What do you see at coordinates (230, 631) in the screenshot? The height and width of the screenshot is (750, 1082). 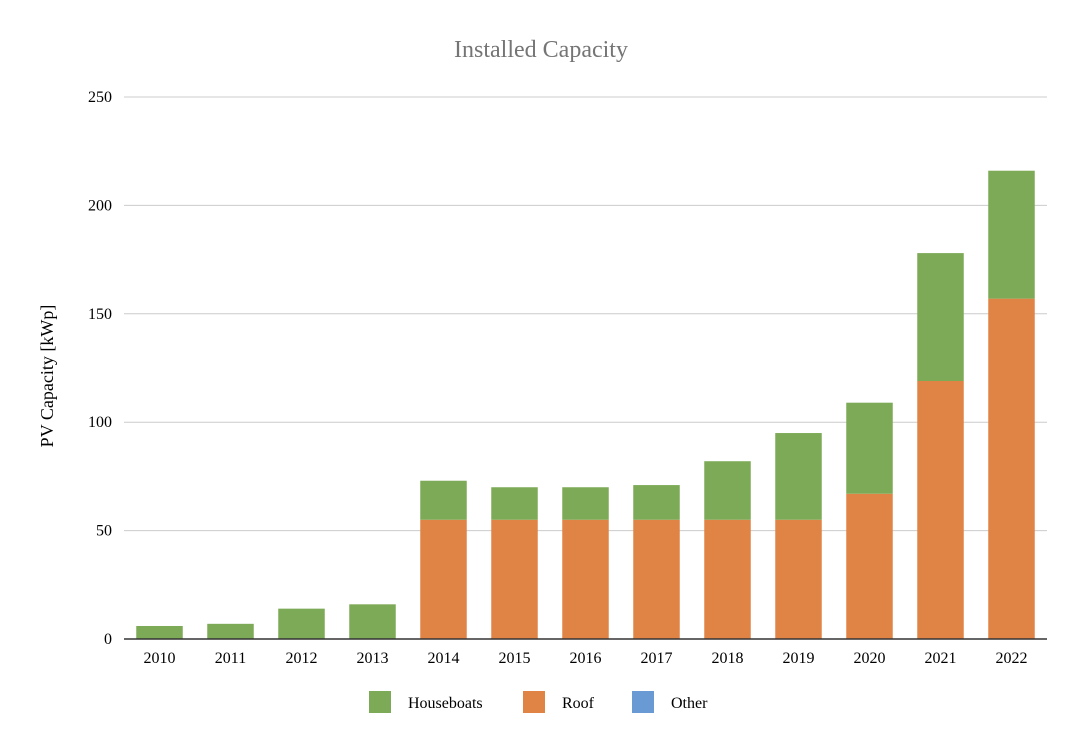 I see `bar-houseboats-2011` at bounding box center [230, 631].